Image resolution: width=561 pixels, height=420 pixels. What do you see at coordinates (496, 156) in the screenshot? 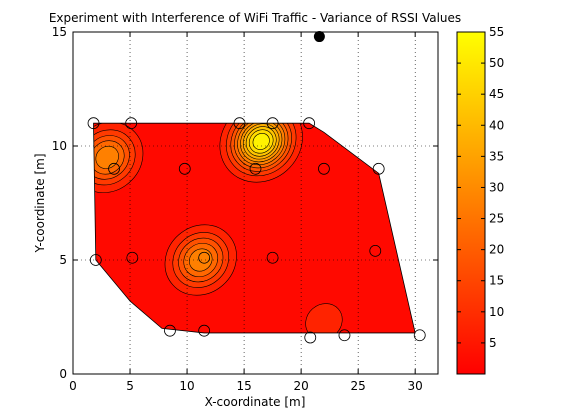
I see `colorbar-tick-label: 35` at bounding box center [496, 156].